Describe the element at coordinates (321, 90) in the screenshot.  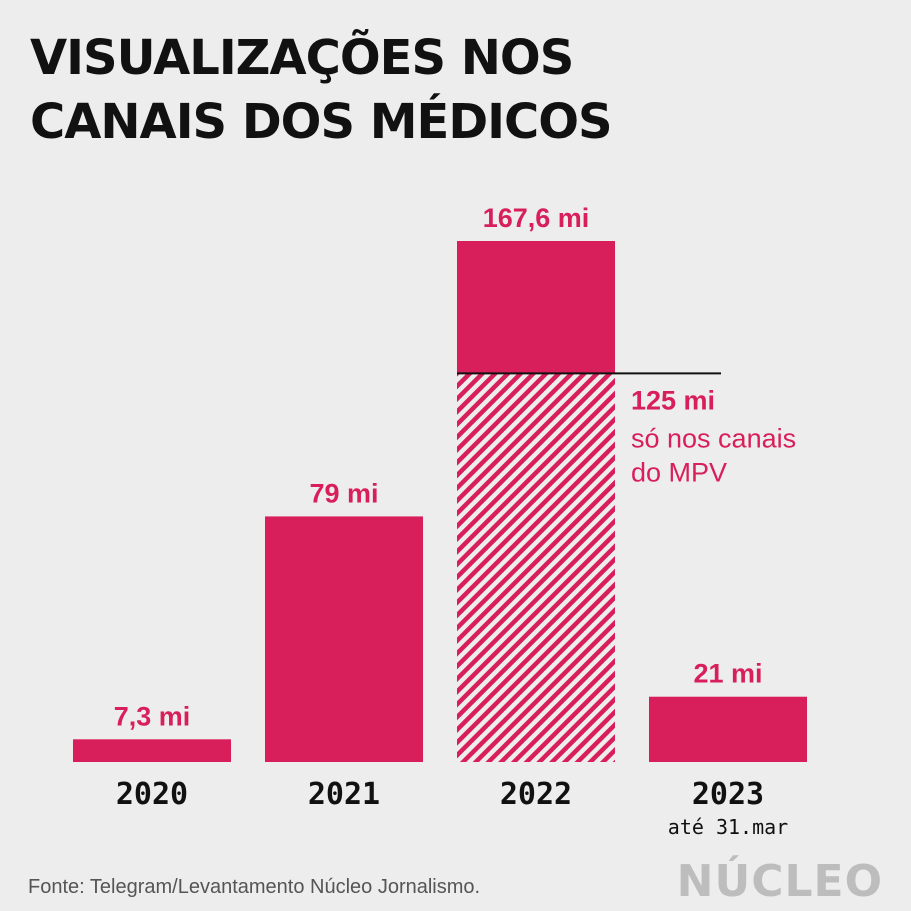
I see `chart-title: VISUALIZAÇÕES NOS CANAIS DOS MÉDICOS` at that location.